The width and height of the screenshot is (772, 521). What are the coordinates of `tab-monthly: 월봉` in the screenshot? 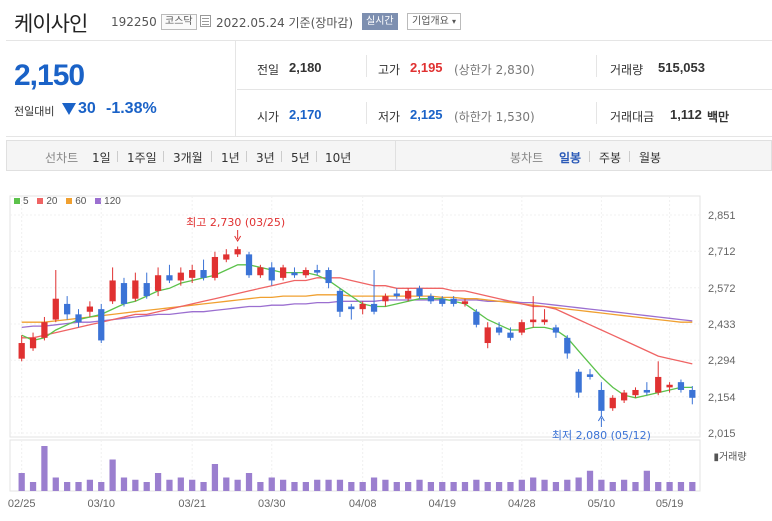 It's located at (650, 158).